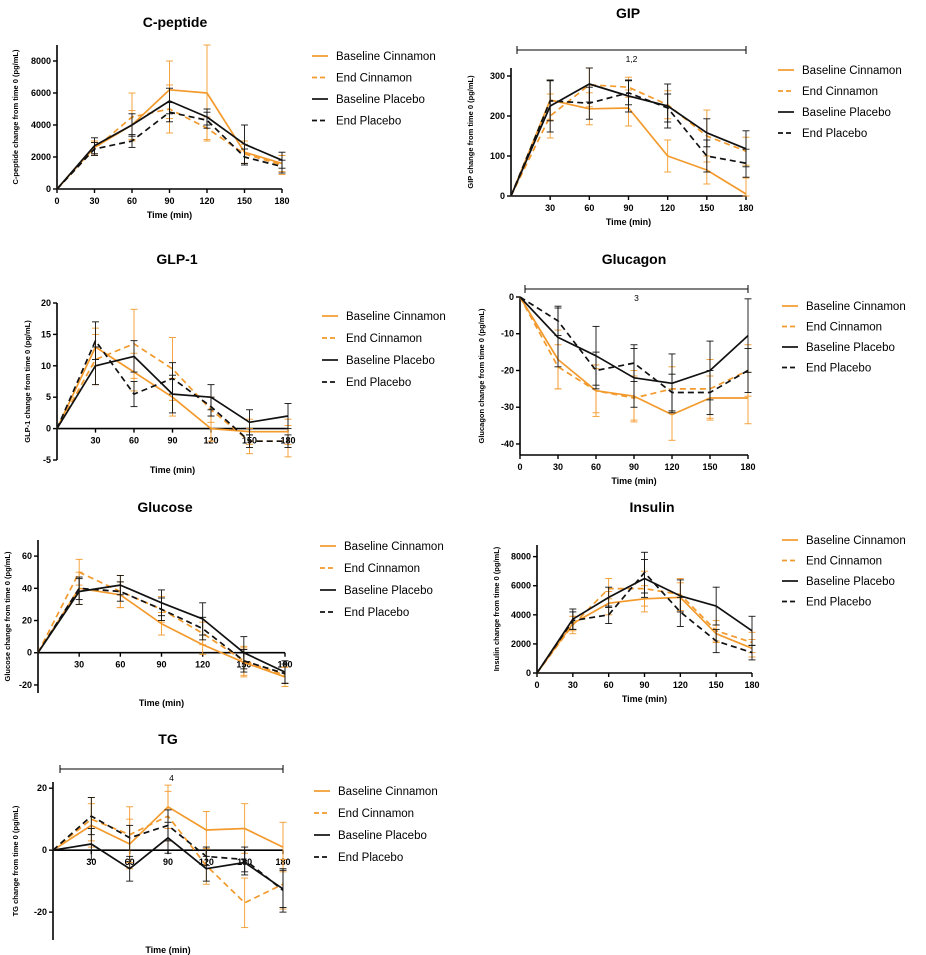 This screenshot has width=926, height=955. What do you see at coordinates (507, 407) in the screenshot?
I see `y-tick-label: -30` at bounding box center [507, 407].